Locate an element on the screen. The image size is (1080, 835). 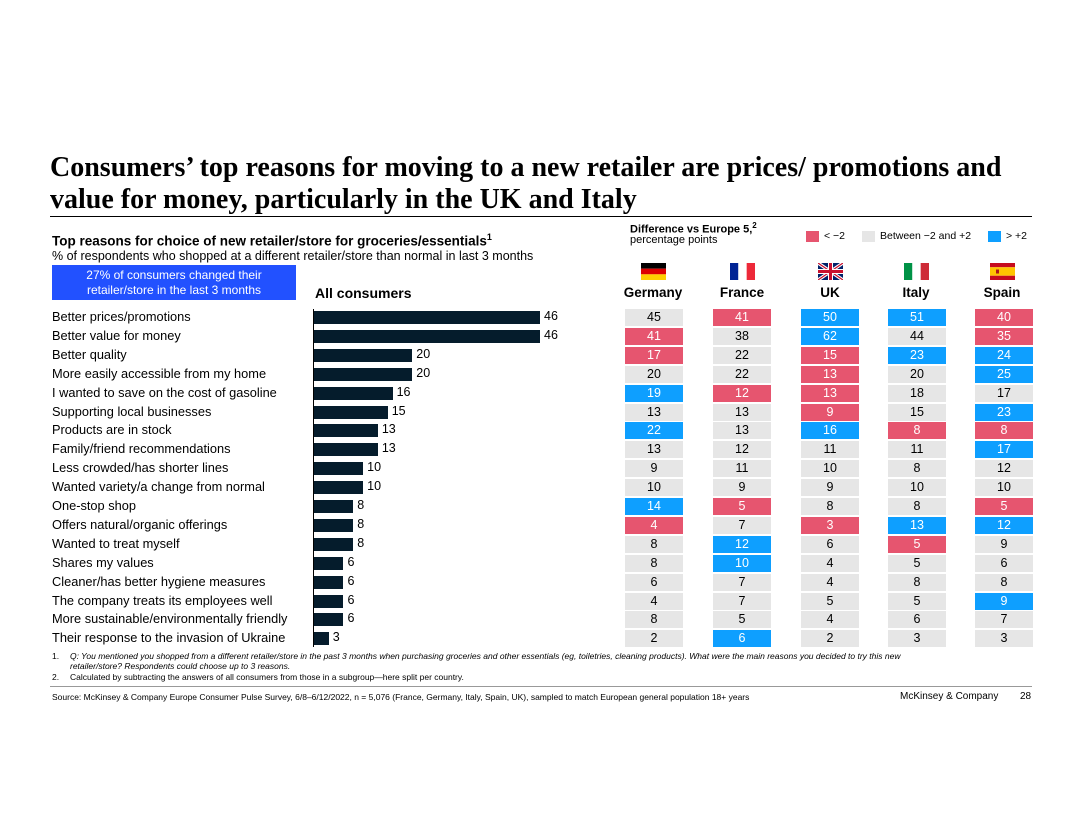
cell-france-more-sustainable-environmentally-friendly: 5 is located at coordinates (742, 620).